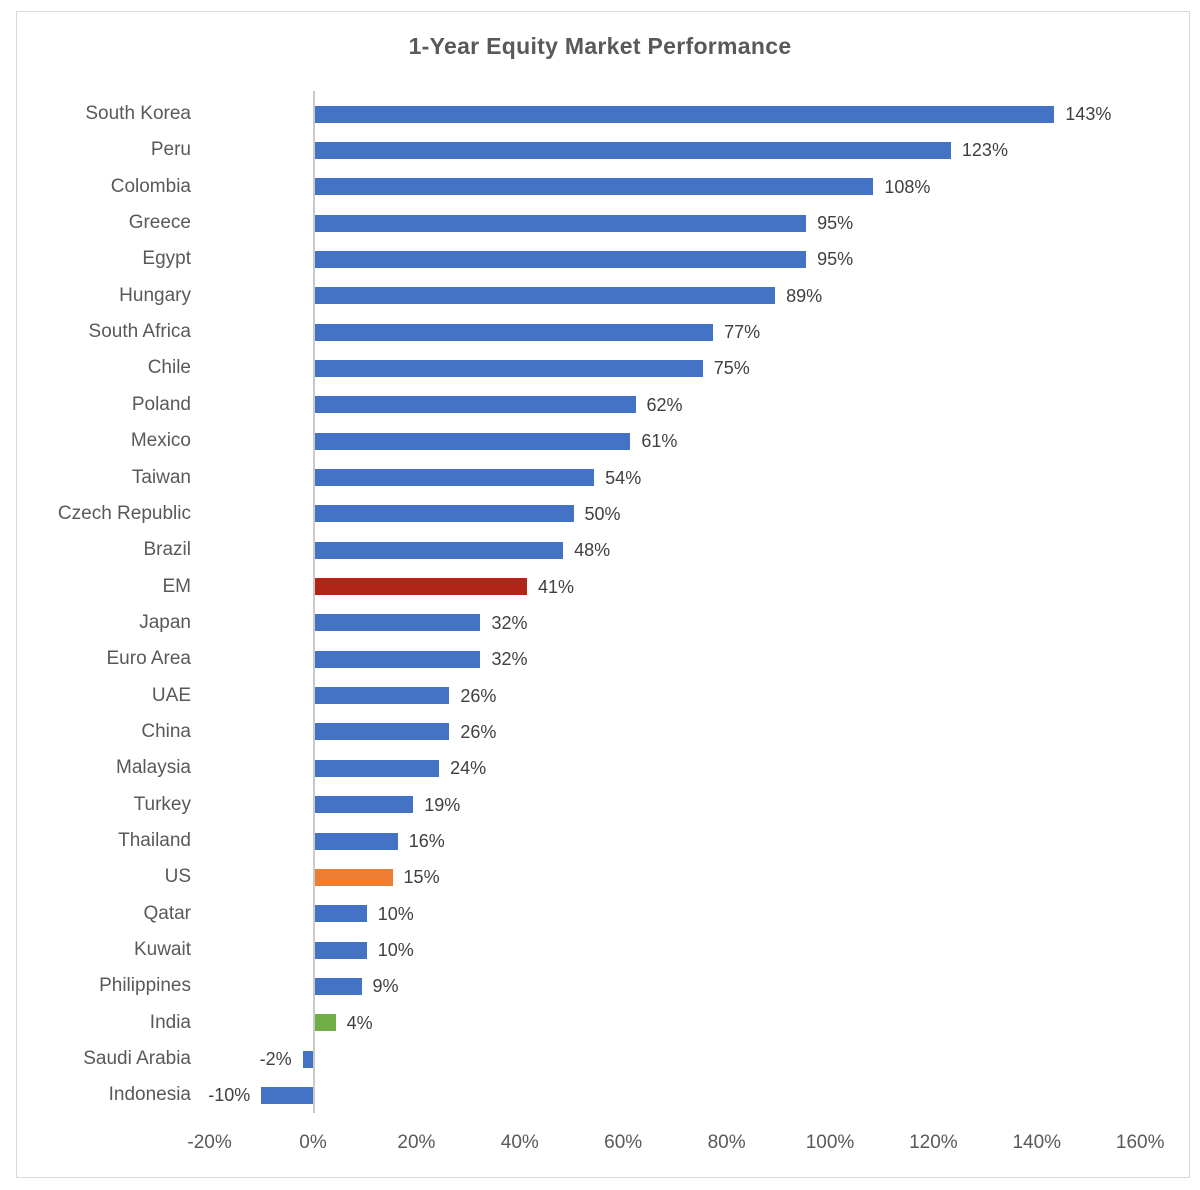  I want to click on category-label: Qatar, so click(167, 913).